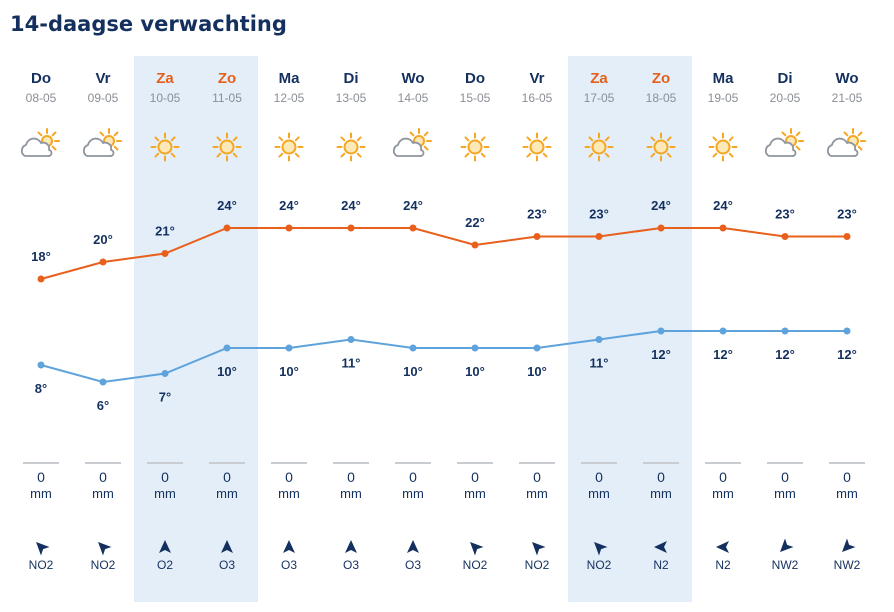  What do you see at coordinates (661, 565) in the screenshot?
I see `wind-label: N2` at bounding box center [661, 565].